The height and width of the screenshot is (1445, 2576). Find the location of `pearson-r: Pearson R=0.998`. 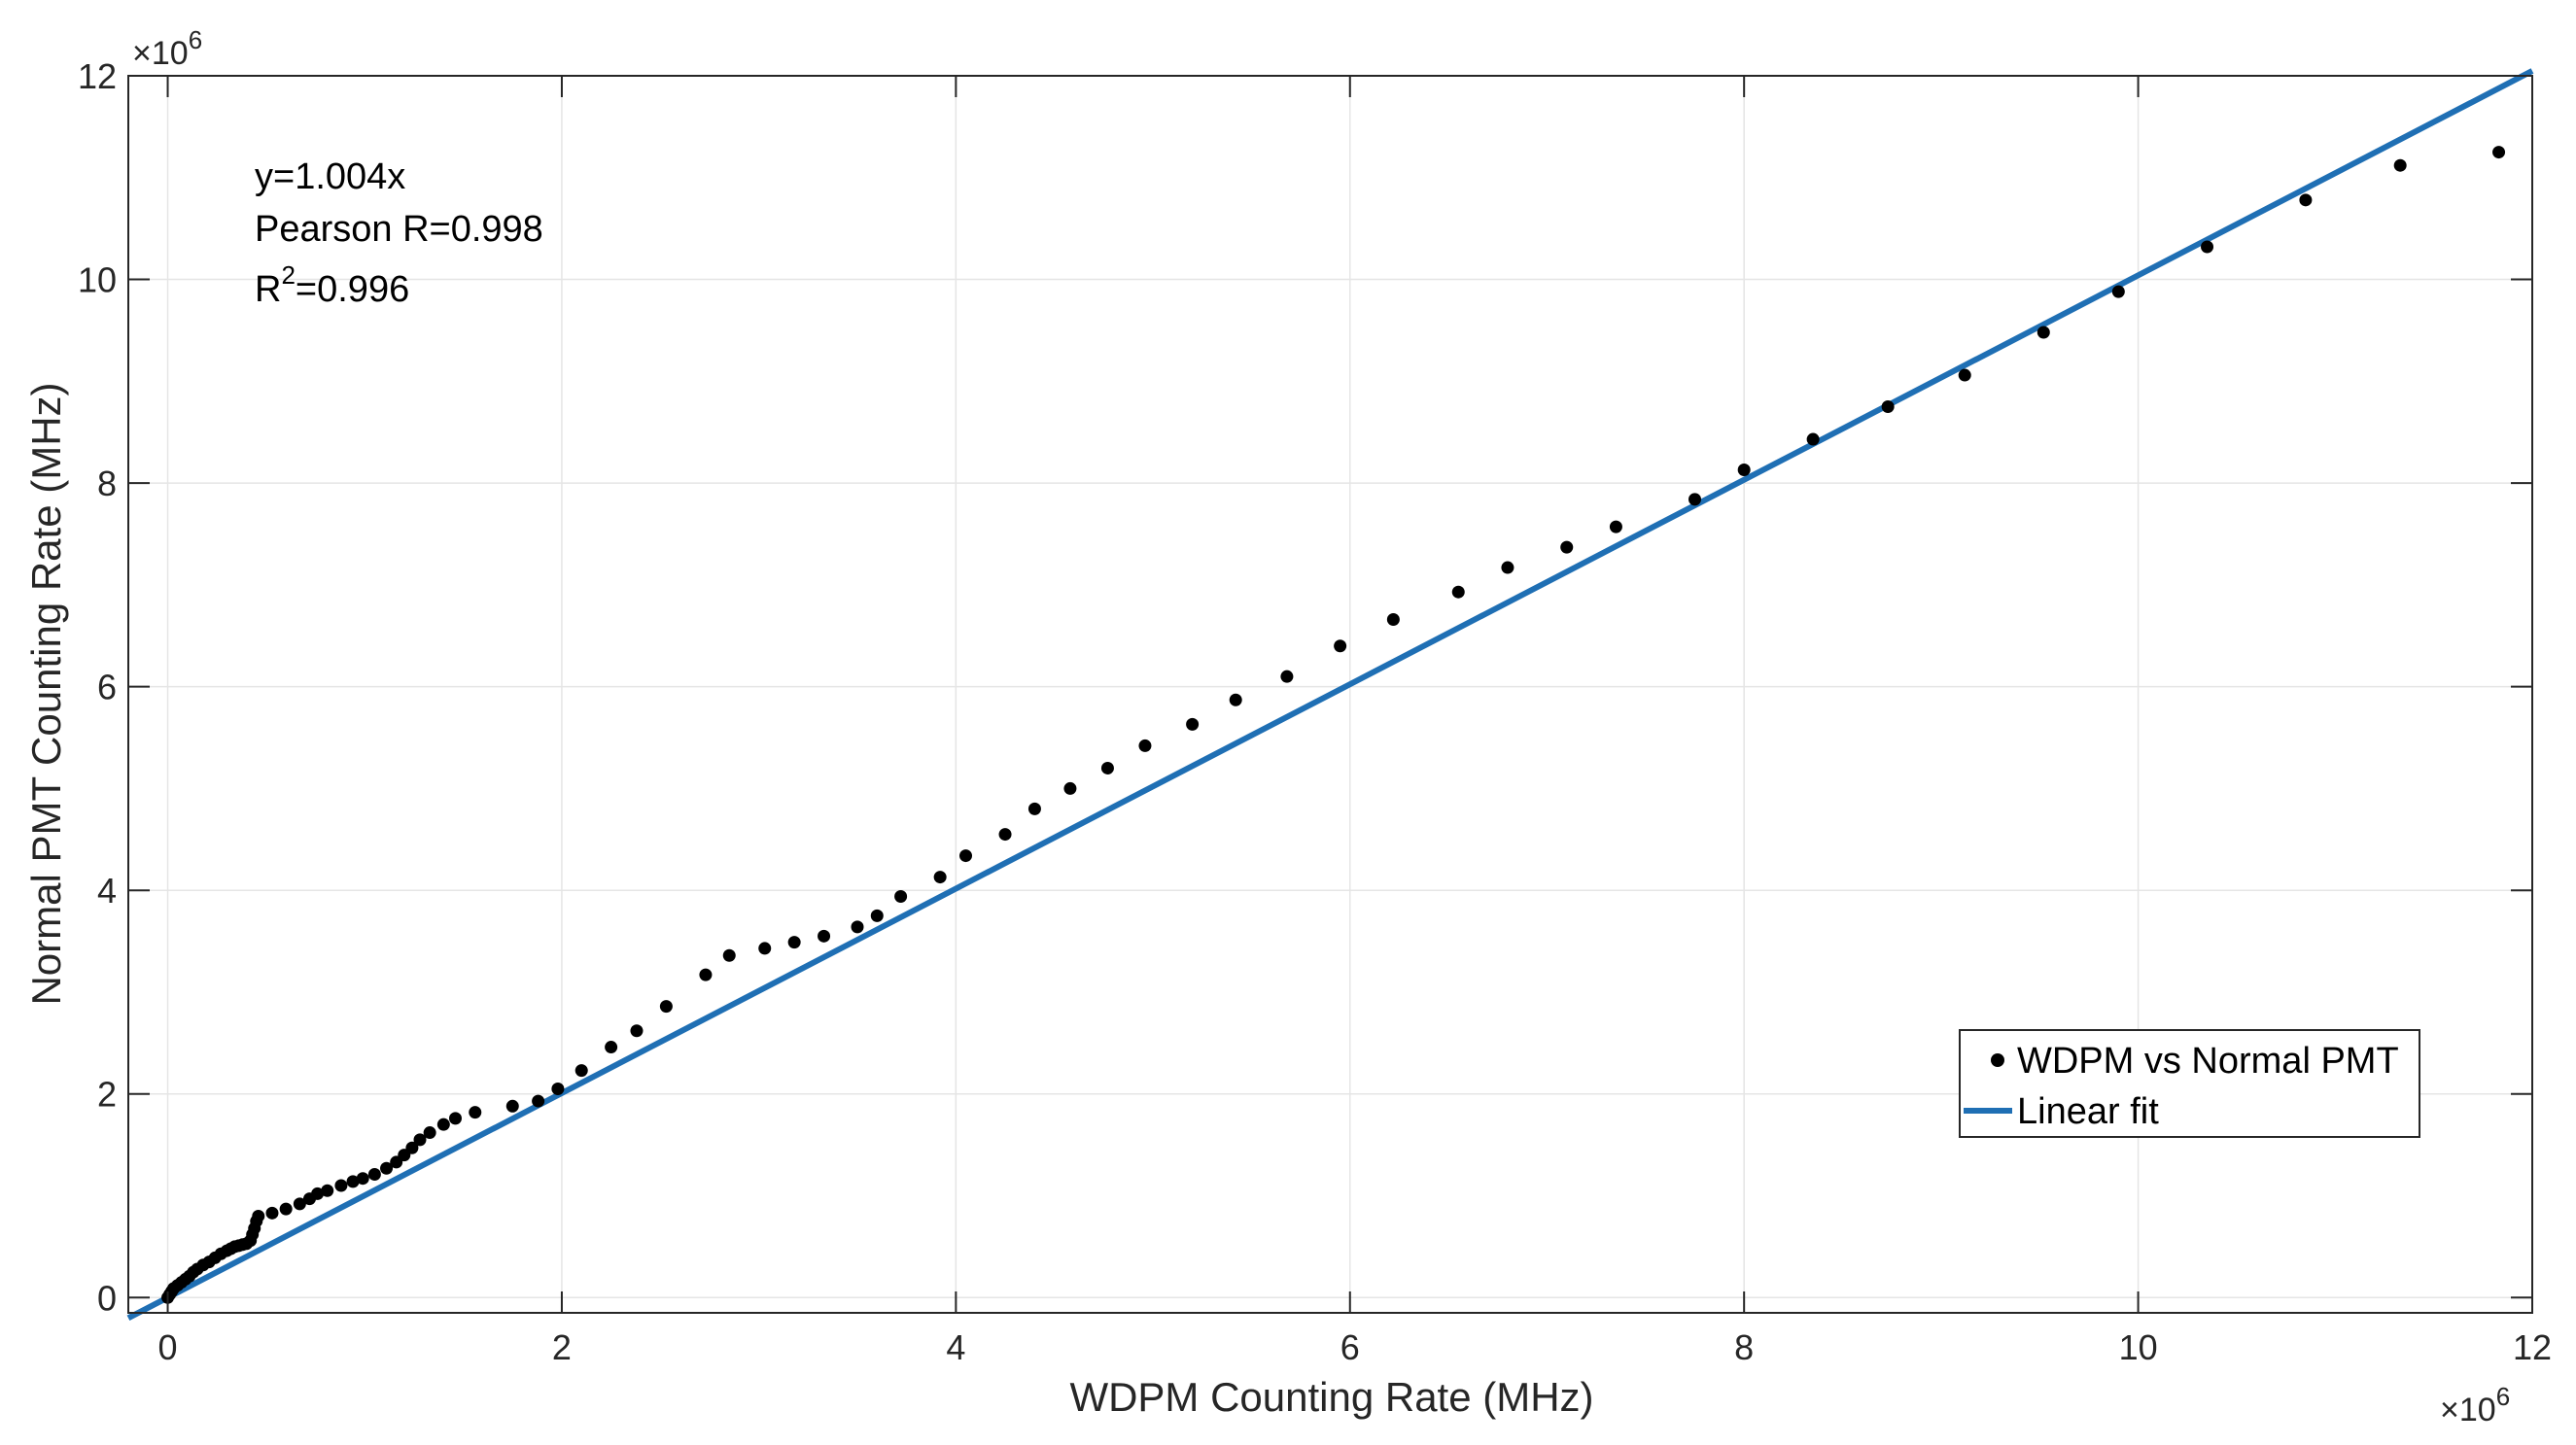

pearson-r: Pearson R=0.998 is located at coordinates (399, 229).